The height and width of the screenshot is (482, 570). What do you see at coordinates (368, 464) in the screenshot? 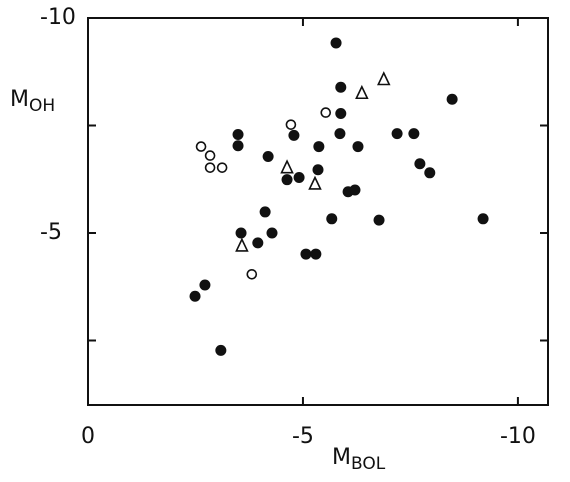
I see `x-label-sub: BOL` at bounding box center [368, 464].